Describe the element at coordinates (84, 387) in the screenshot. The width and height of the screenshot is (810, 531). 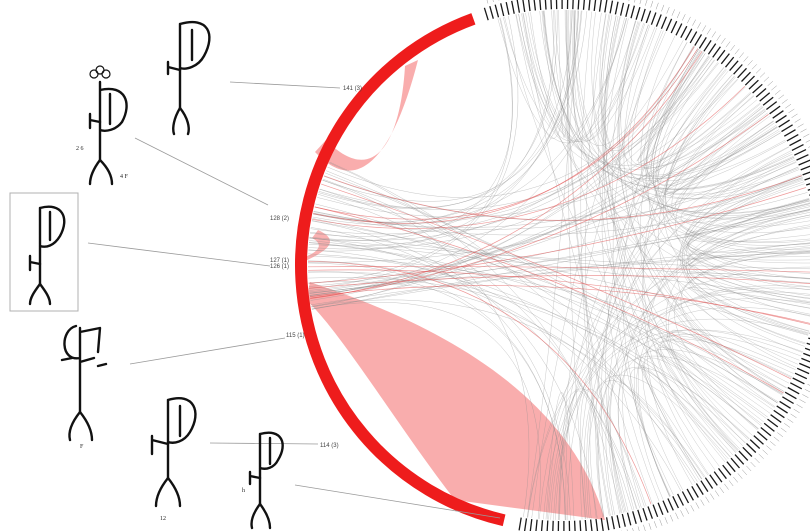
I see `watermark-glyph-4: F` at that location.